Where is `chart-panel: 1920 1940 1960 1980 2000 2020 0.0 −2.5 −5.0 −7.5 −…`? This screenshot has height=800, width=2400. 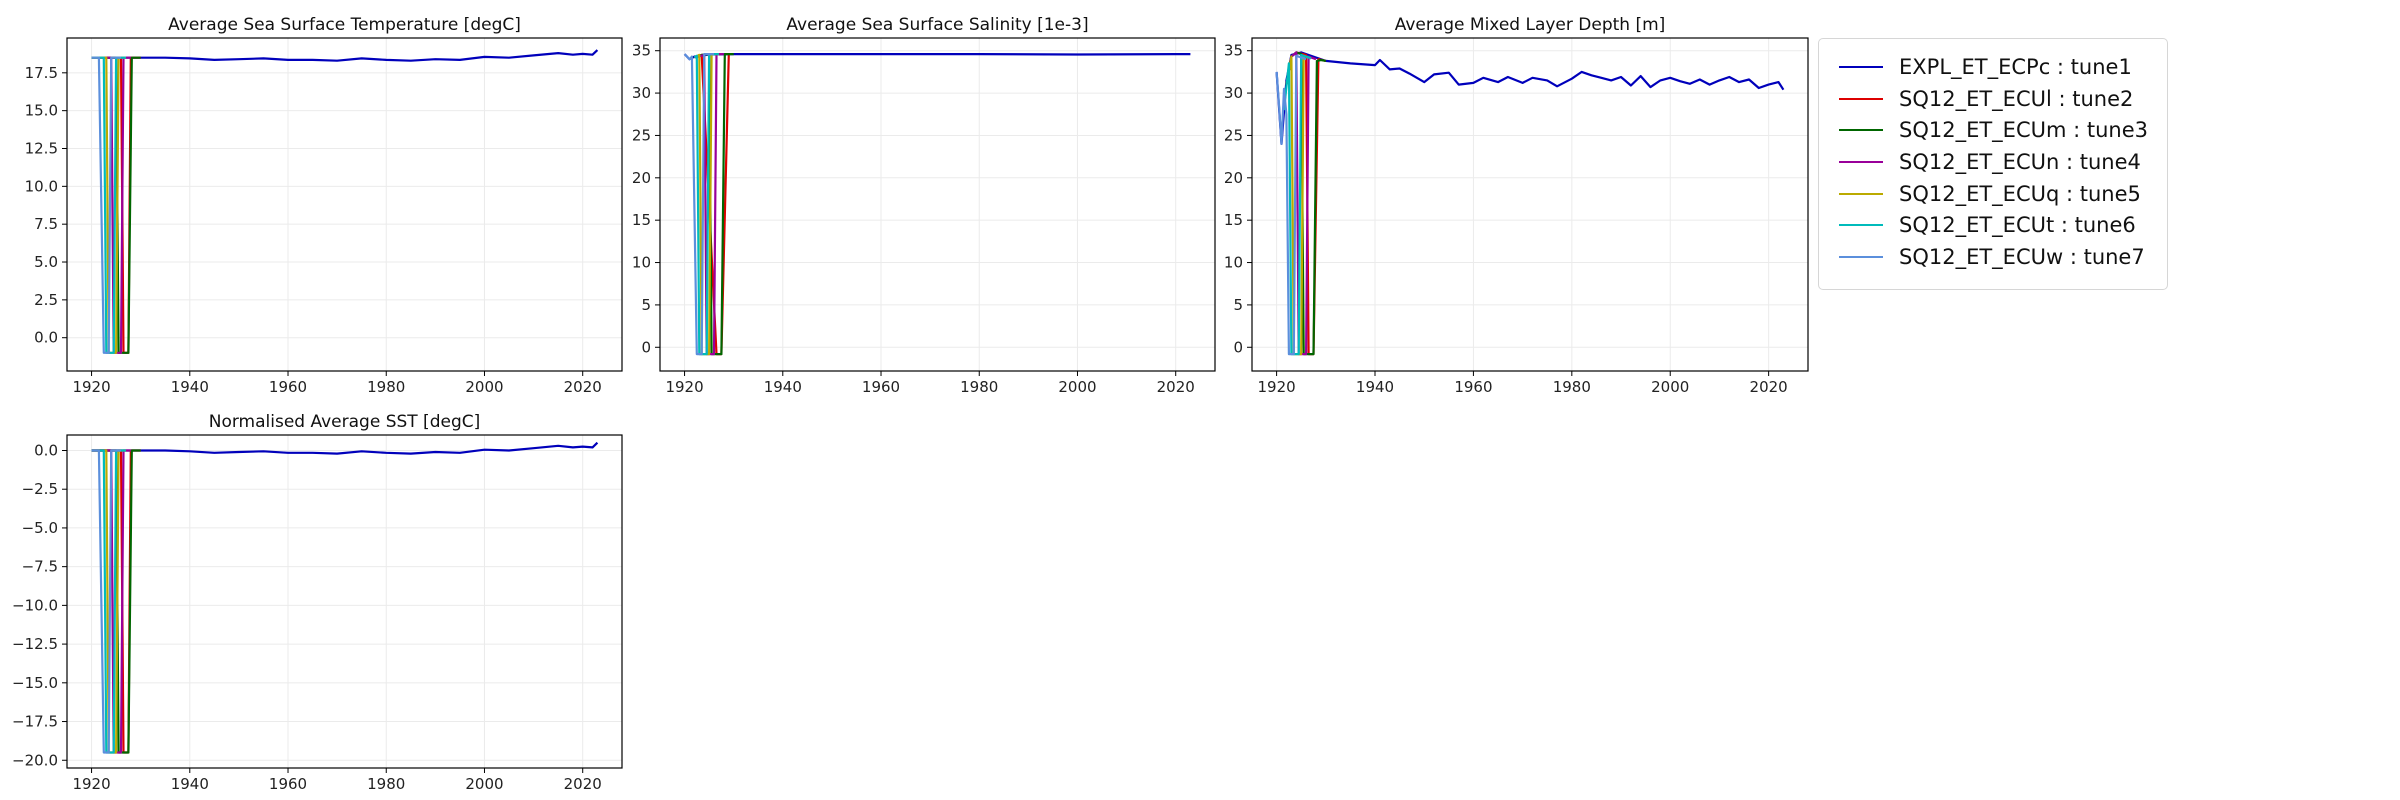 chart-panel: 1920 1940 1960 1980 2000 2020 0.0 −2.5 −5.0 −7.5 −… is located at coordinates (317, 602).